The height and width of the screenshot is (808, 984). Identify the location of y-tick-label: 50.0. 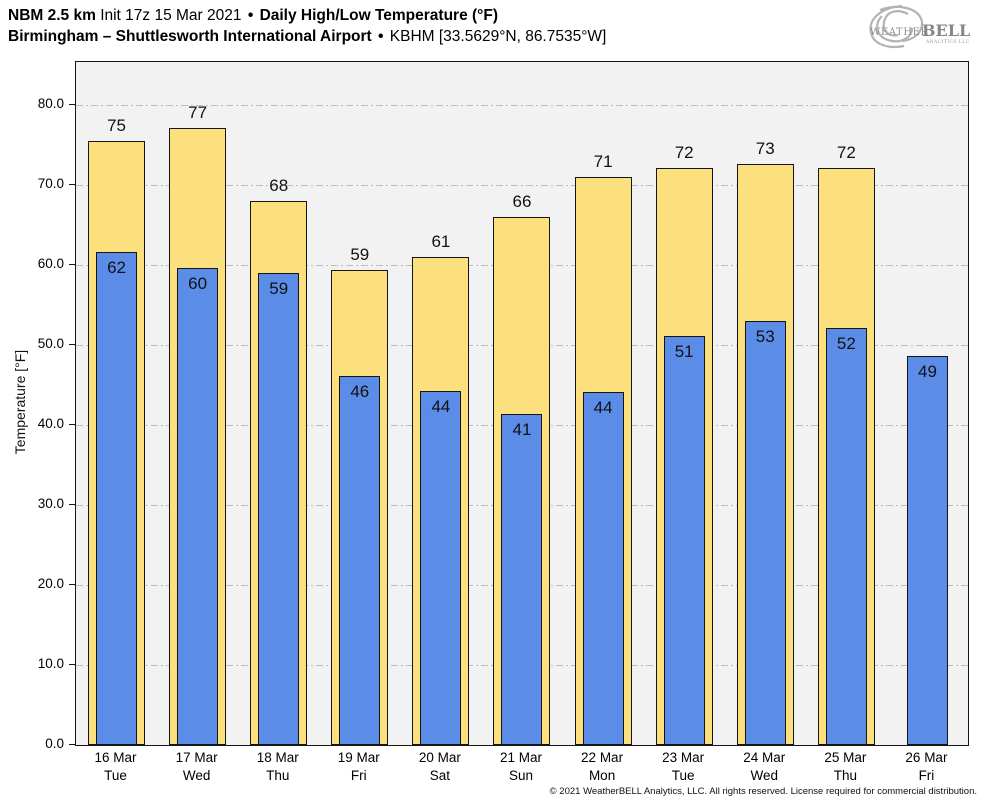
(50, 344).